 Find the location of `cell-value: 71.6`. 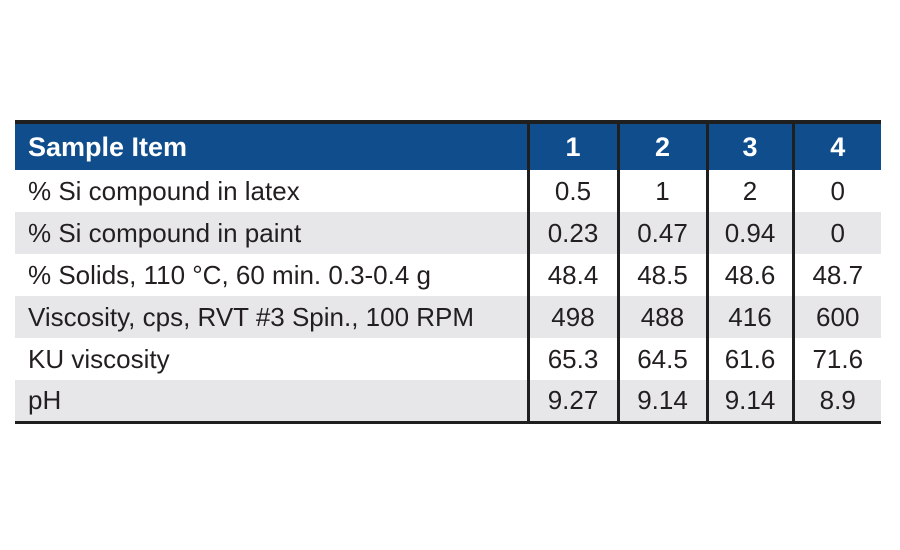

cell-value: 71.6 is located at coordinates (836, 359).